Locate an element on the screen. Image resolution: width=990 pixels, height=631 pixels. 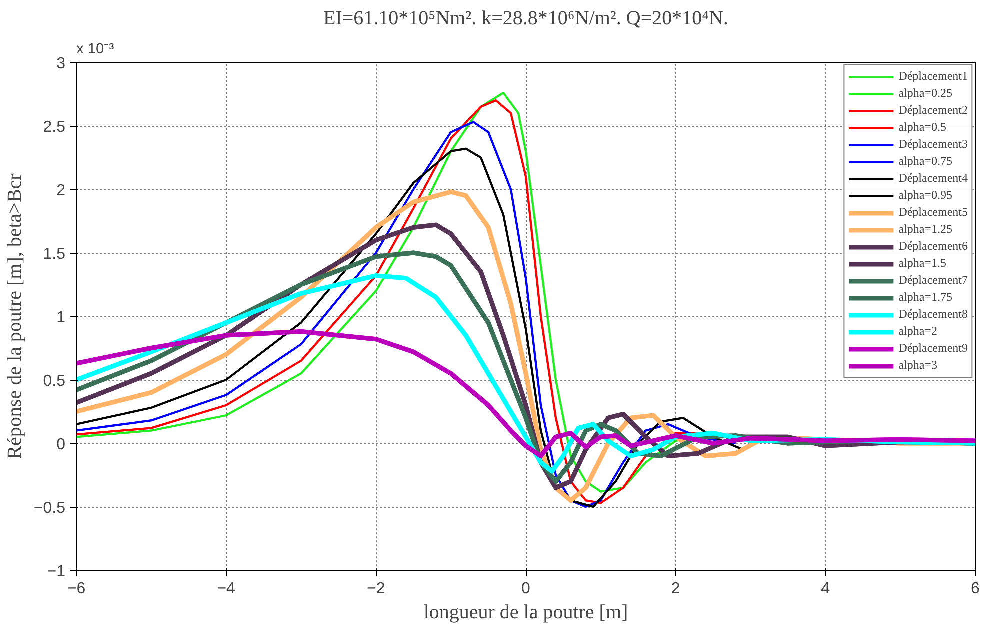
x-tick-label: −6 is located at coordinates (76, 589).